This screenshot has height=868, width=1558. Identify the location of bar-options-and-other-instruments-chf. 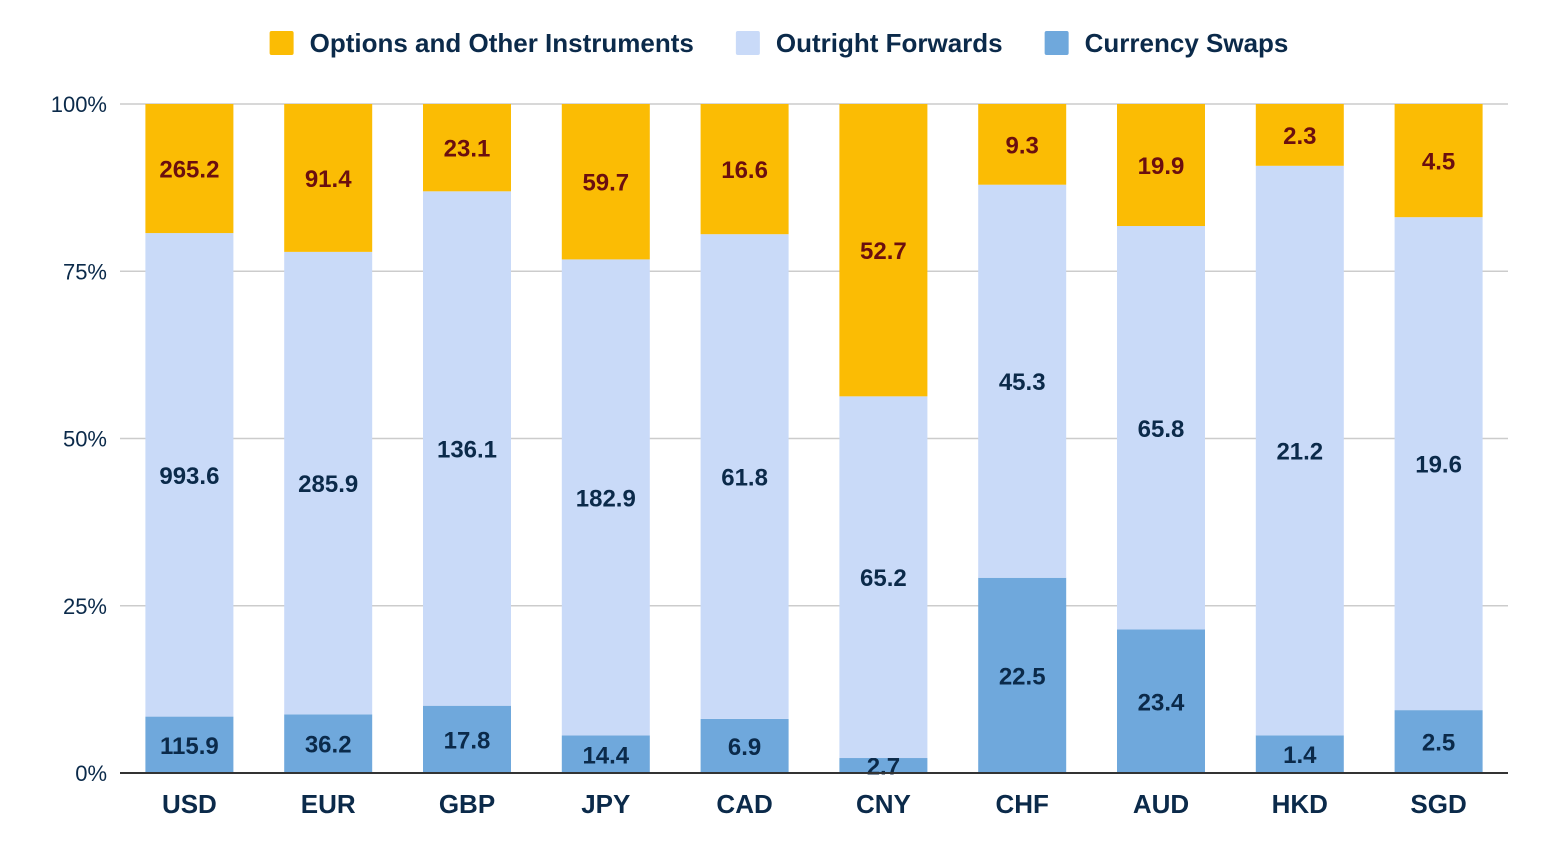
(1022, 144).